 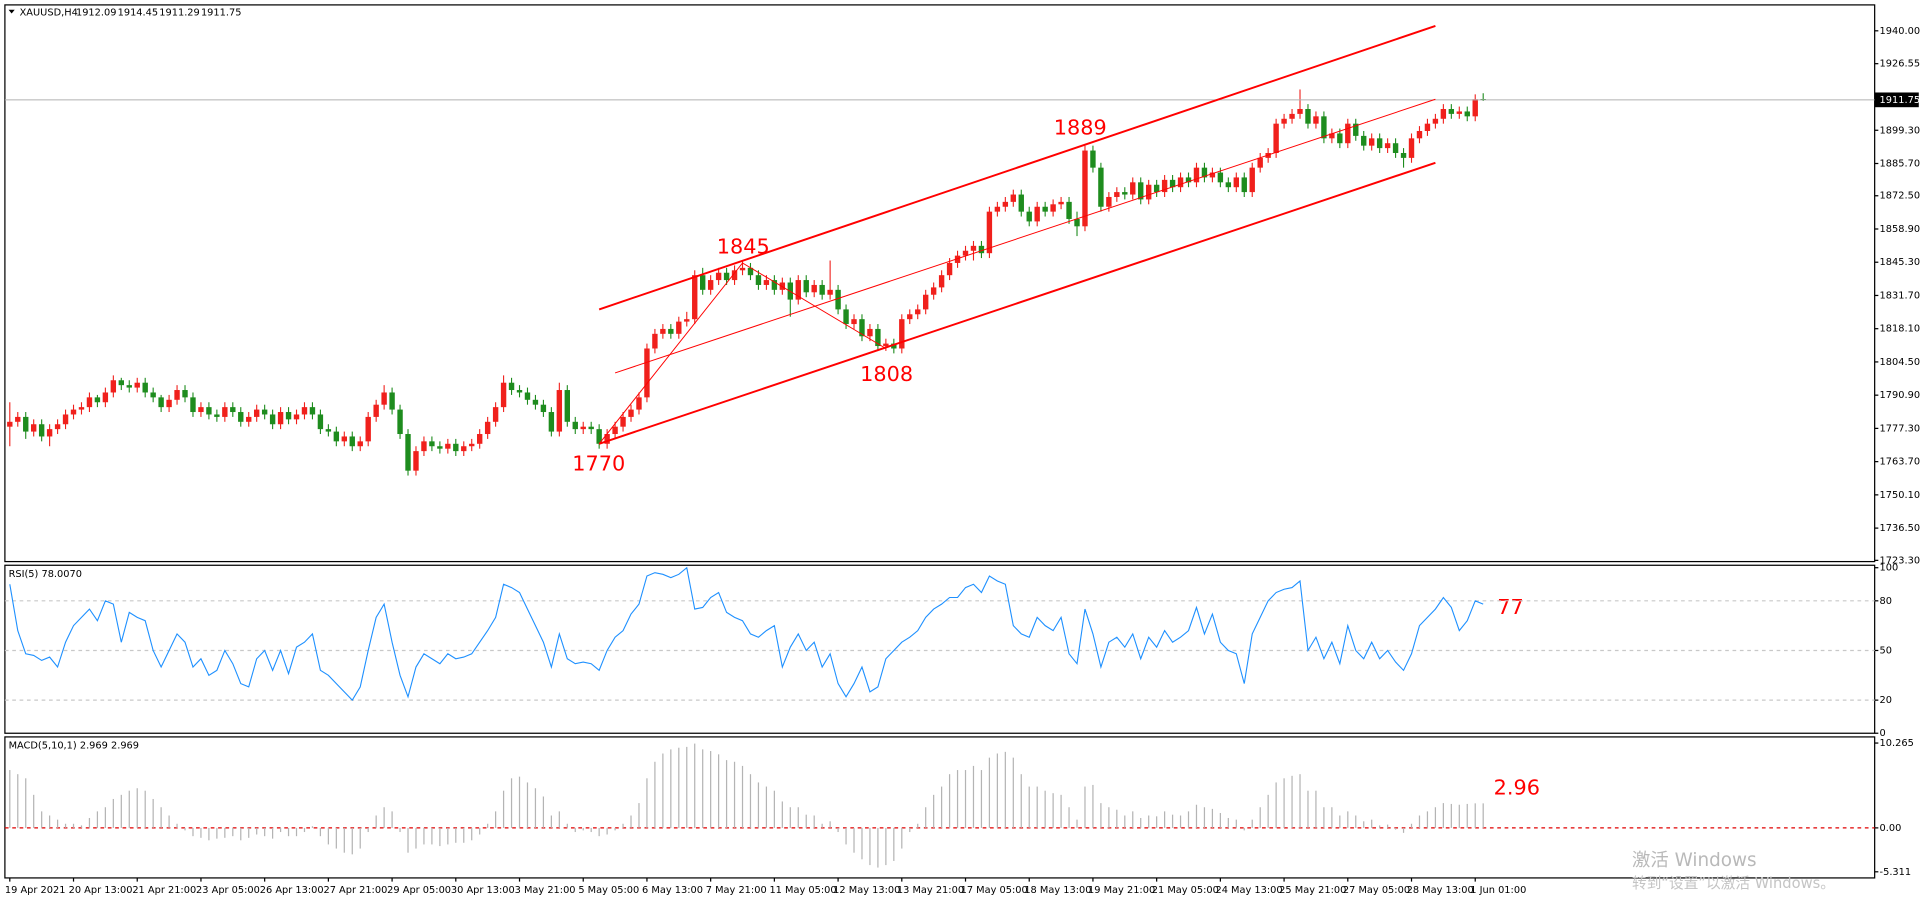 What do you see at coordinates (1897, 743) in the screenshot?
I see `y-tick-label: 10.265` at bounding box center [1897, 743].